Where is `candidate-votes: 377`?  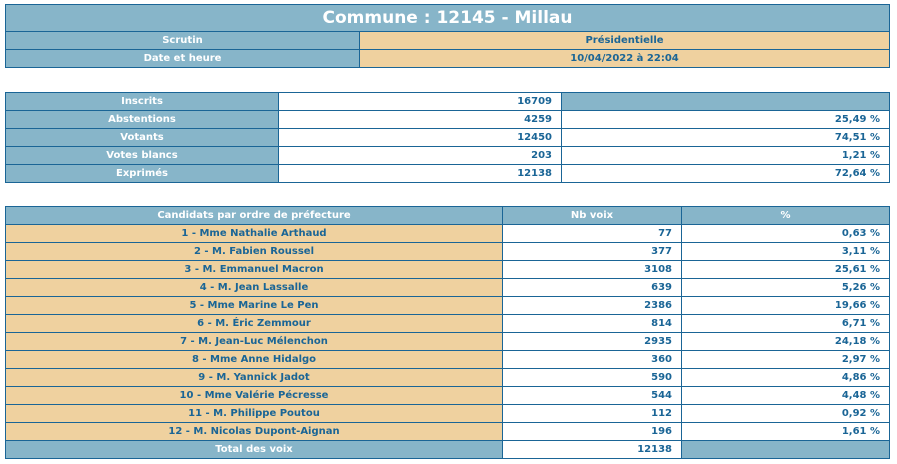 candidate-votes: 377 is located at coordinates (592, 251).